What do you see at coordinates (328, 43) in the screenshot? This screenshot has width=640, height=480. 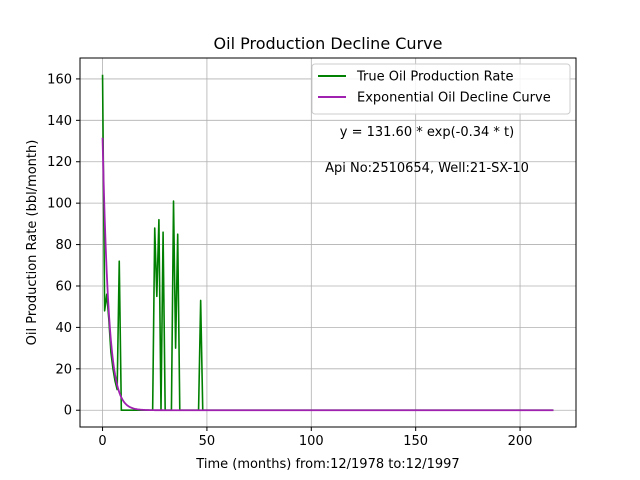 I see `chart-title: Oil Production Decline Curve` at bounding box center [328, 43].